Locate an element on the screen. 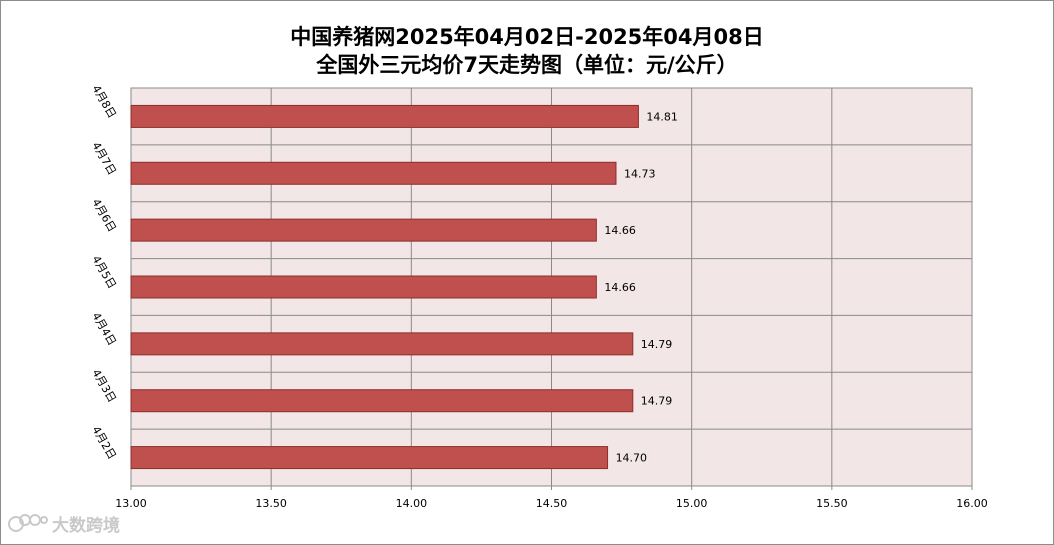 This screenshot has width=1054, height=545. y-tick-label: 4月6日 is located at coordinates (103, 216).